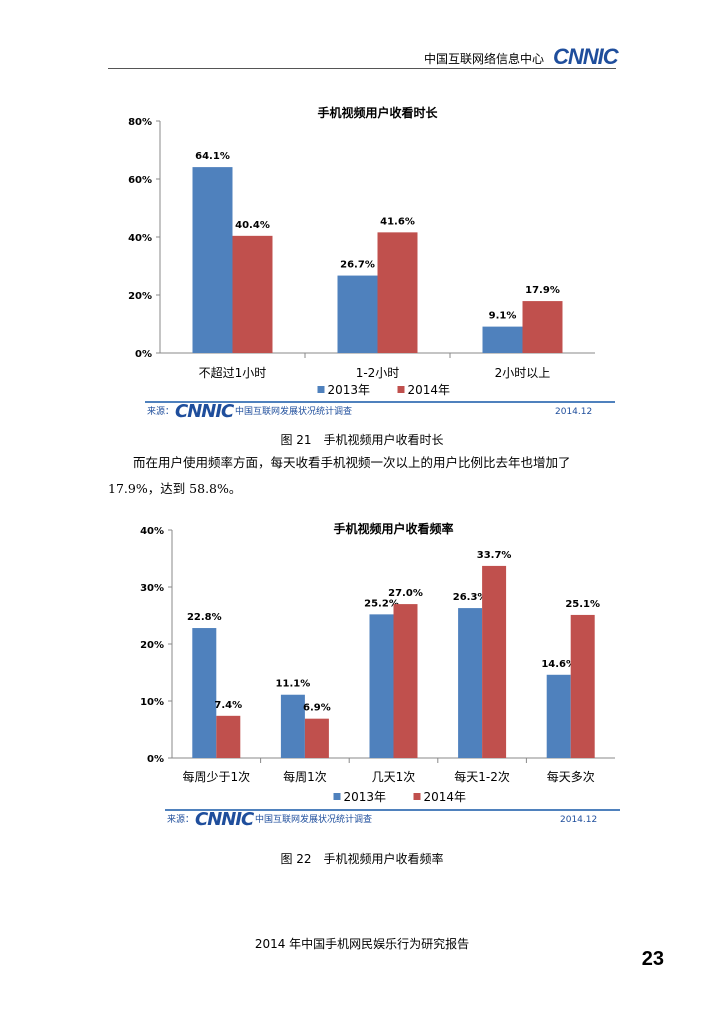  Describe the element at coordinates (152, 702) in the screenshot. I see `y-tick-label: 10%` at that location.